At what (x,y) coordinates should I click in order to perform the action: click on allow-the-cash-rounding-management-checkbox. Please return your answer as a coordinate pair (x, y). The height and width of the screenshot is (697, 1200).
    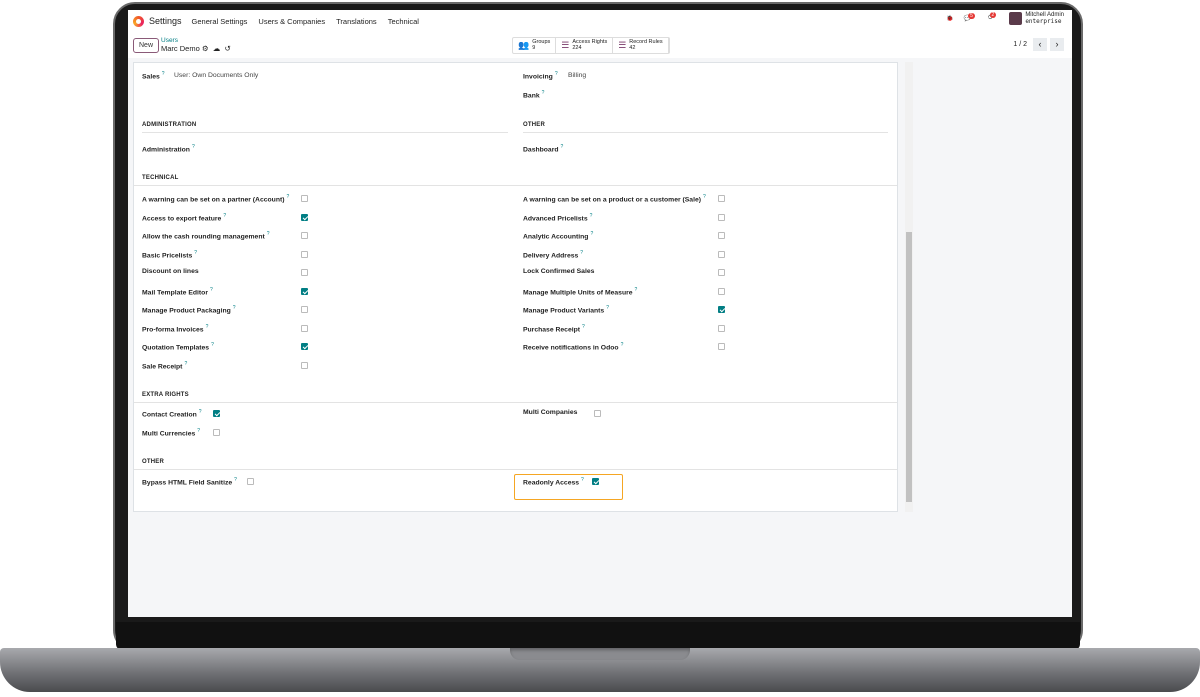
    Looking at the image, I should click on (304, 235).